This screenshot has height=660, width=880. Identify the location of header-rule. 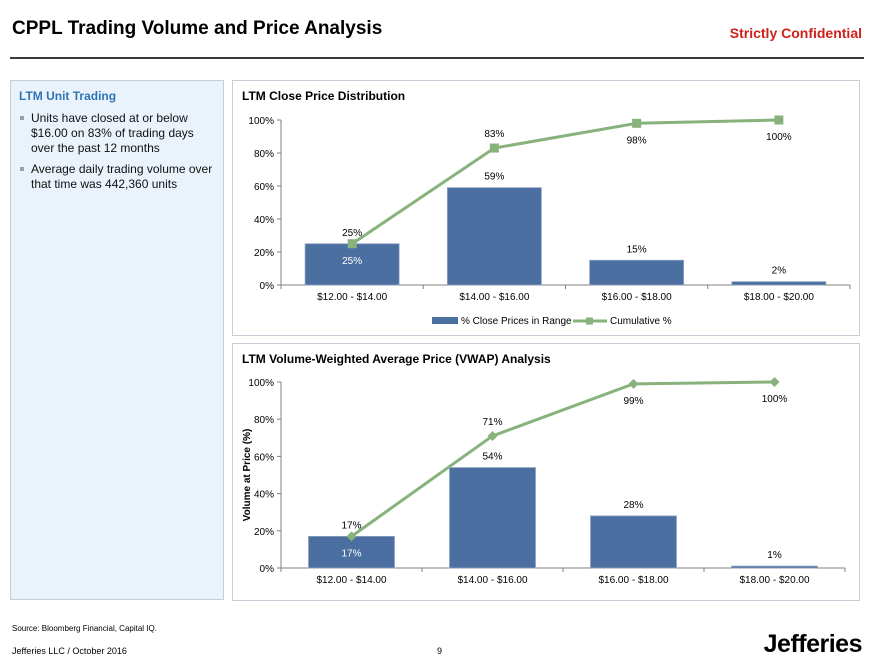
(437, 58).